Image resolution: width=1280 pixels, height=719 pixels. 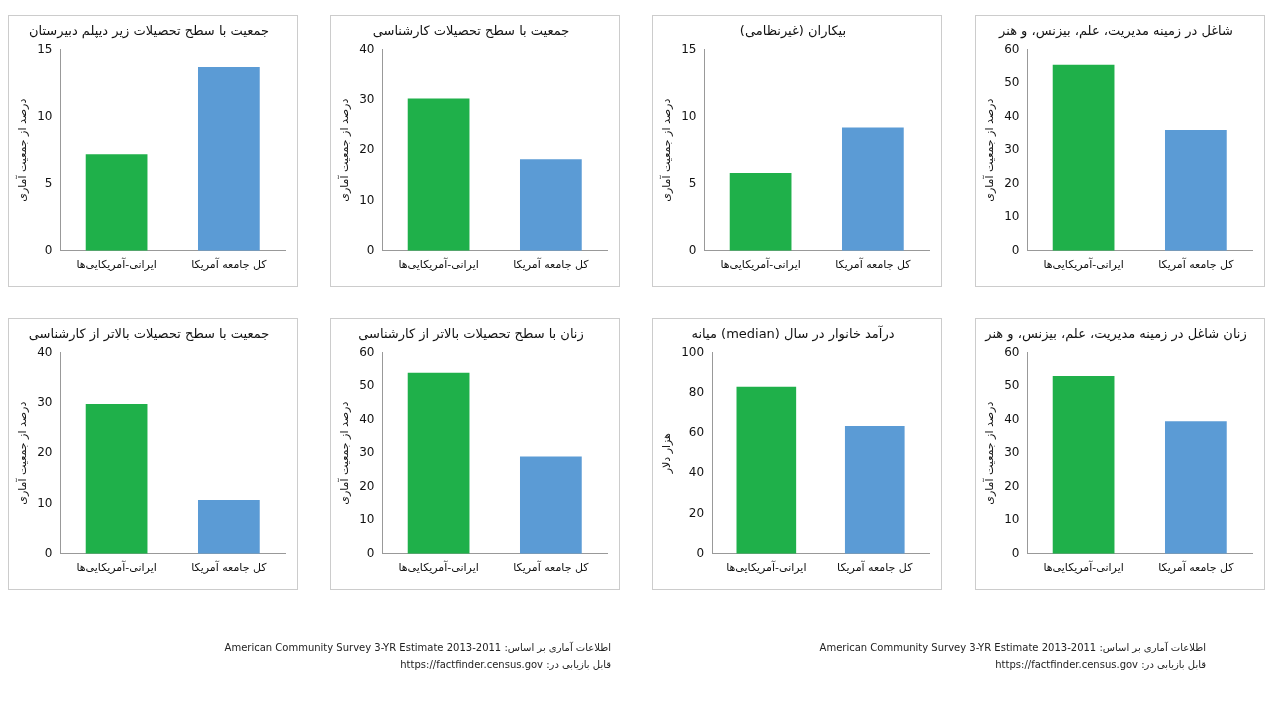 I want to click on chart-title: جمعیت با سطح تحصیلات زیر دیپلم دبیرستان, so click(x=149, y=31).